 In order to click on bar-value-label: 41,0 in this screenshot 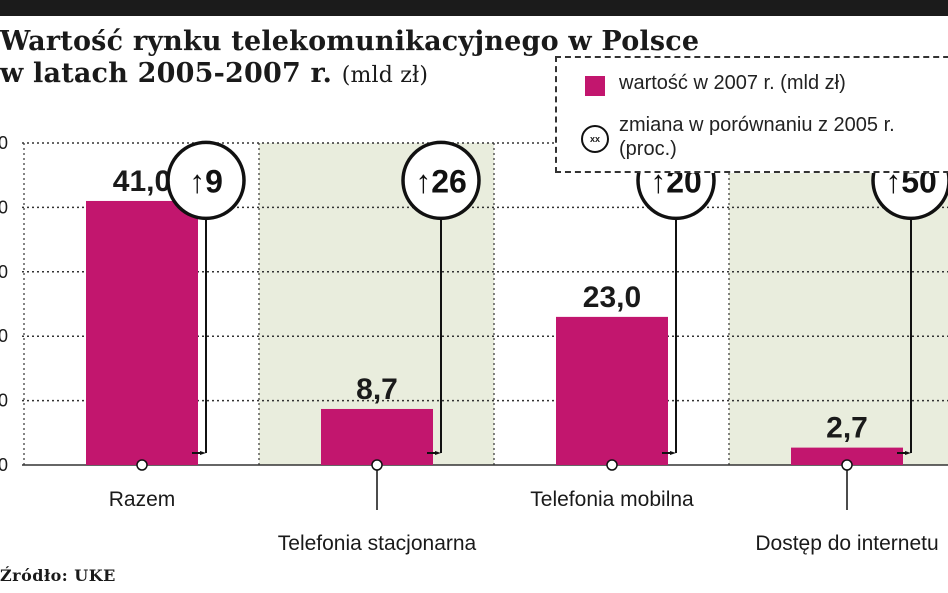, I will do `click(142, 181)`.